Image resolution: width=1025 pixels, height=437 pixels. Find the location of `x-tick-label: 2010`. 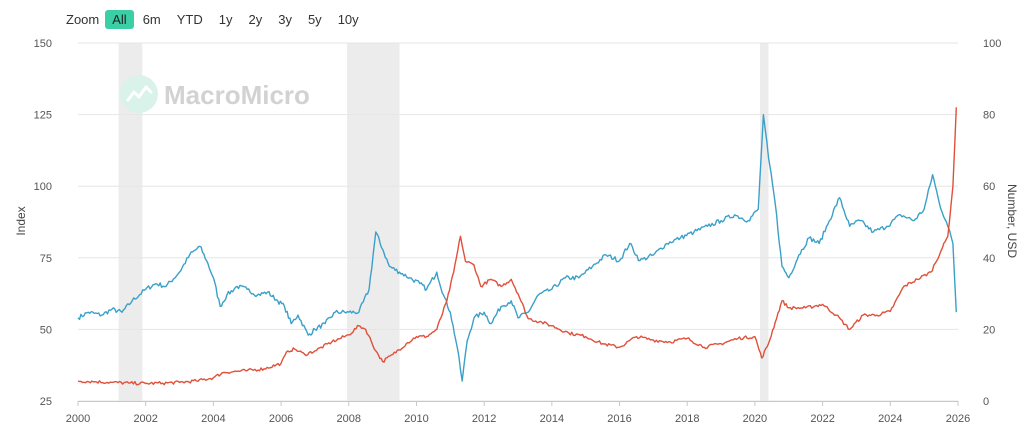

x-tick-label: 2010 is located at coordinates (416, 419).